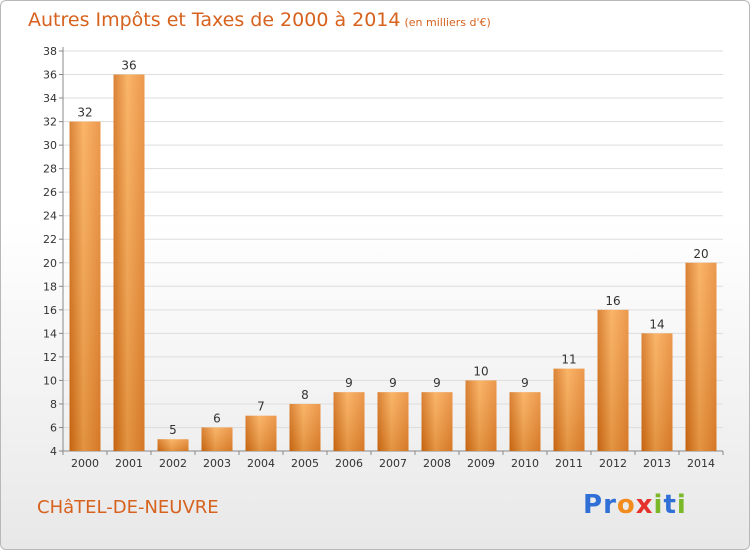  I want to click on data-label: 32, so click(84, 113).